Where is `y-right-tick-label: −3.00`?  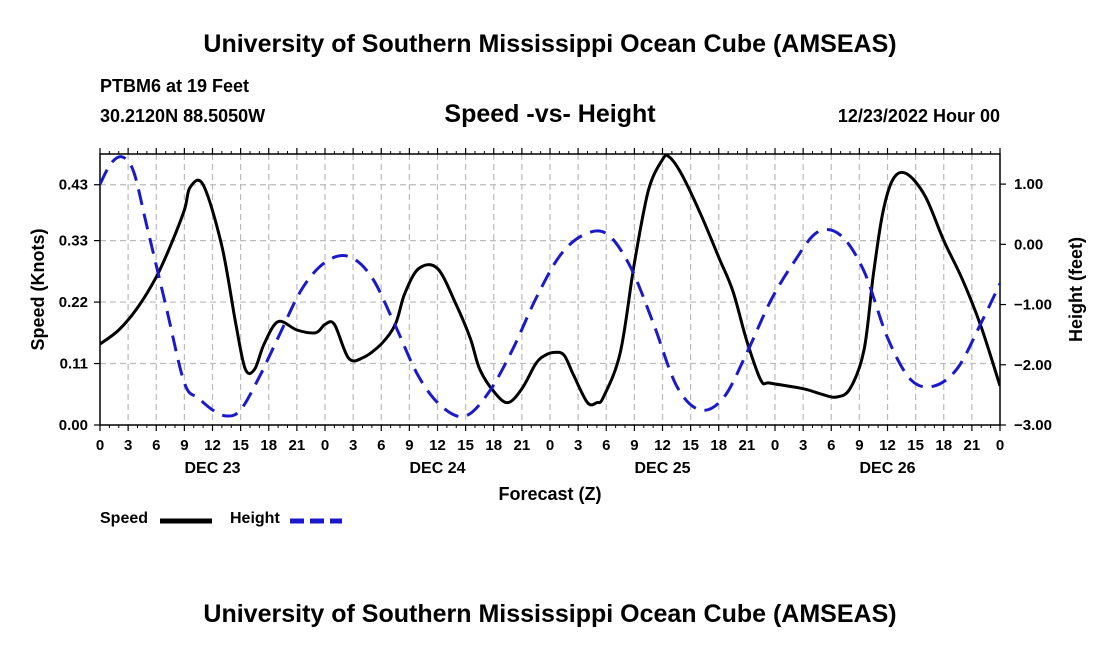 y-right-tick-label: −3.00 is located at coordinates (1033, 425).